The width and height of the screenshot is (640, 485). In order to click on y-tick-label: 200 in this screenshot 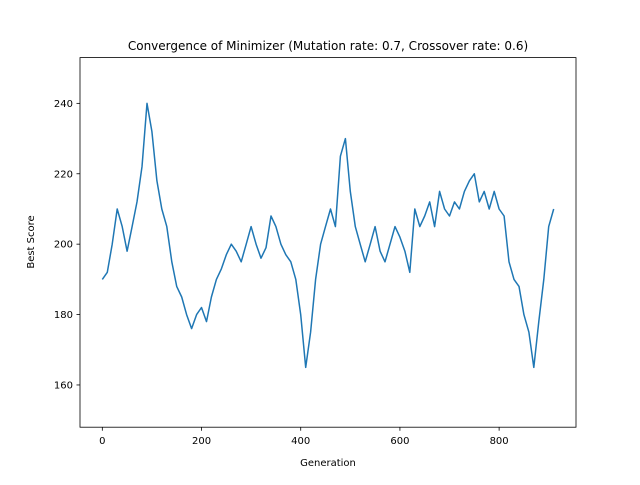, I will do `click(63, 245)`.